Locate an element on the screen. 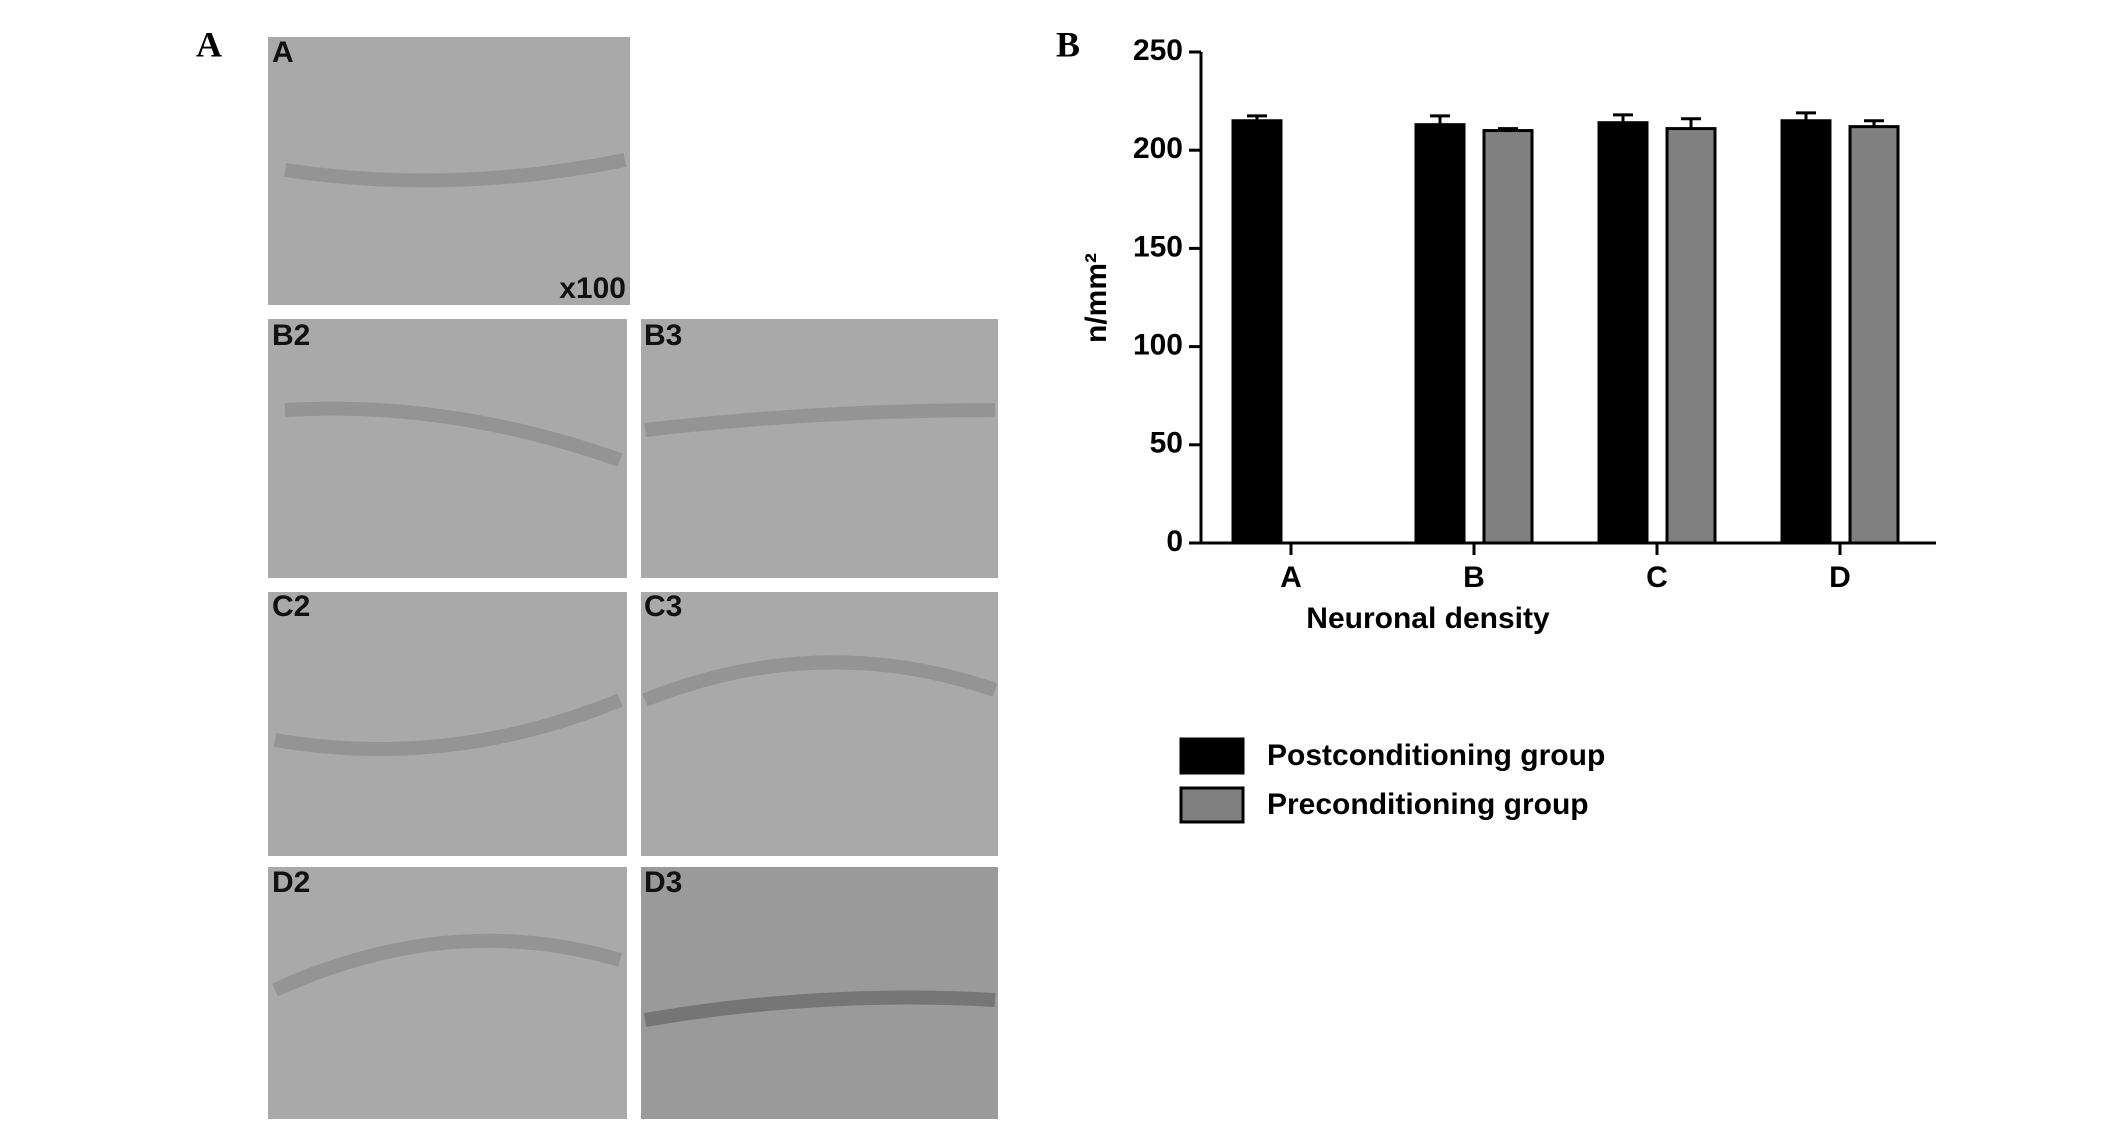 The image size is (2126, 1127). y-axis-label: n/mm² is located at coordinates (1096, 298).